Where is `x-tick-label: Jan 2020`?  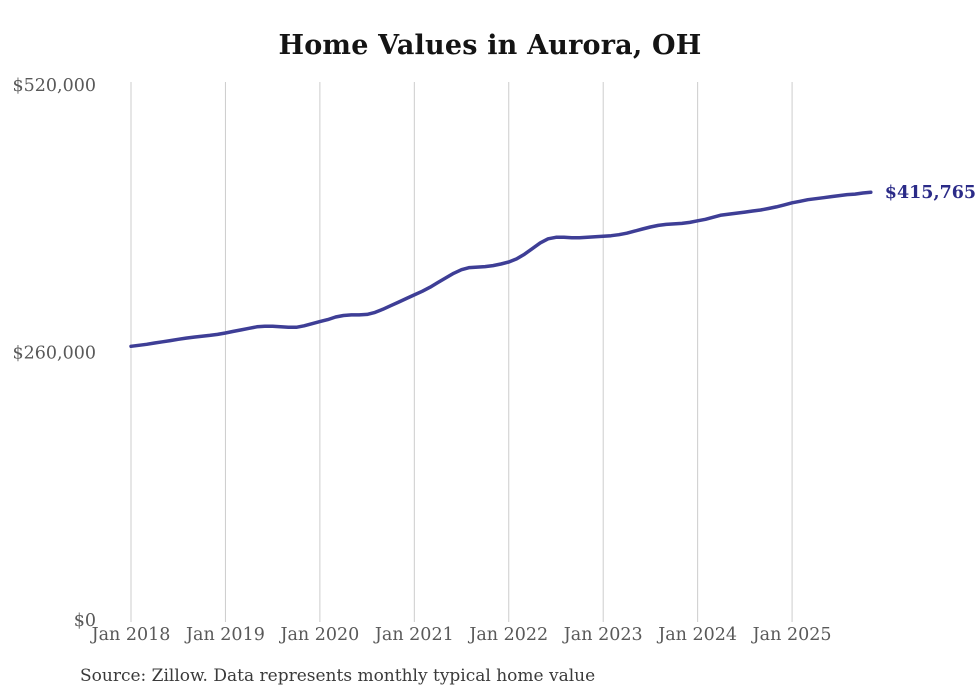
x-tick-label: Jan 2020 is located at coordinates (318, 635).